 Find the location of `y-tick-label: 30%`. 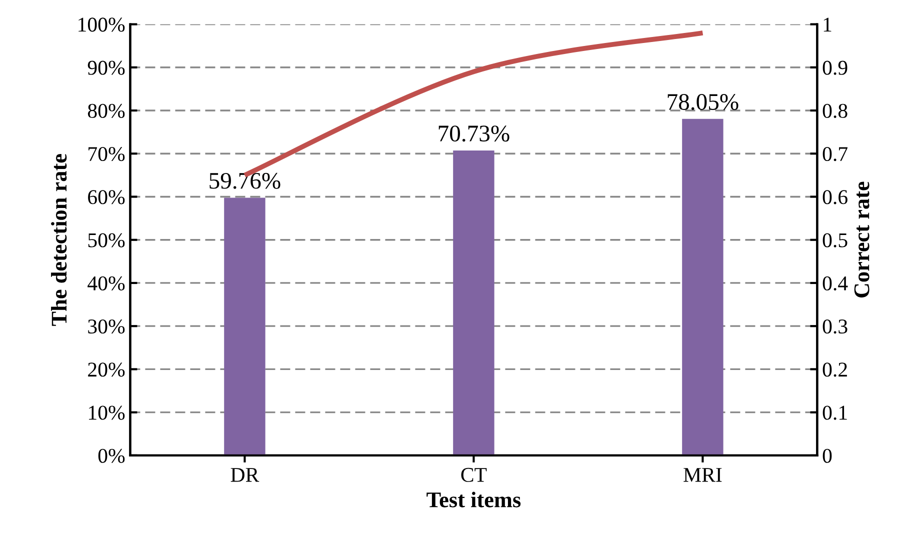

y-tick-label: 30% is located at coordinates (106, 326).